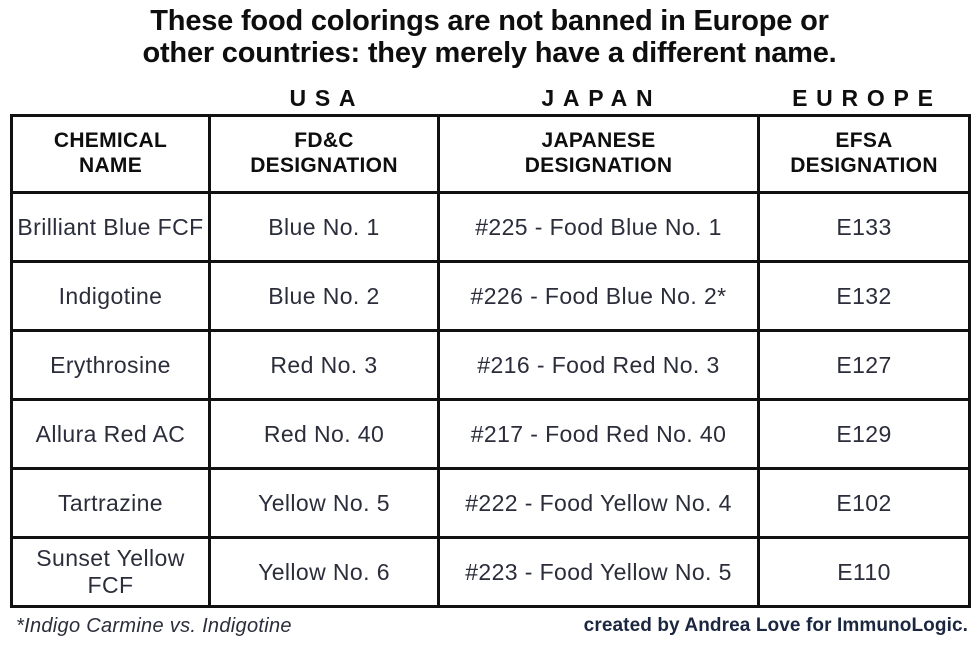 The width and height of the screenshot is (979, 652). Describe the element at coordinates (864, 571) in the screenshot. I see `cell-efsa-designation: E110` at that location.